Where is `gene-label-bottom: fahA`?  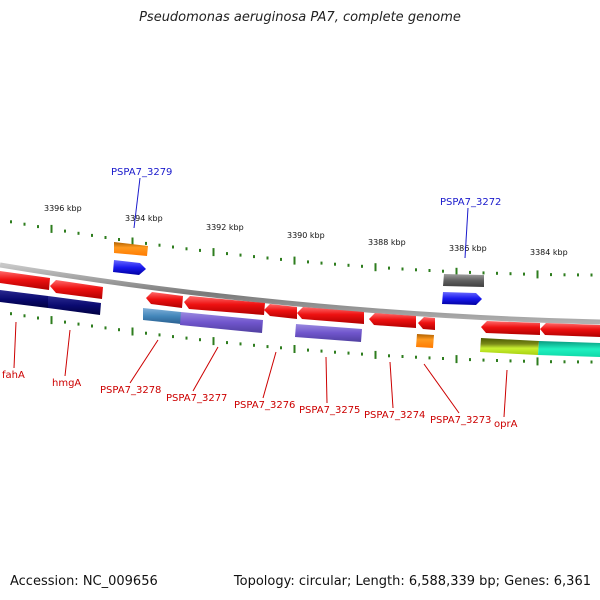
gene-label-bottom: fahA is located at coordinates (13, 375).